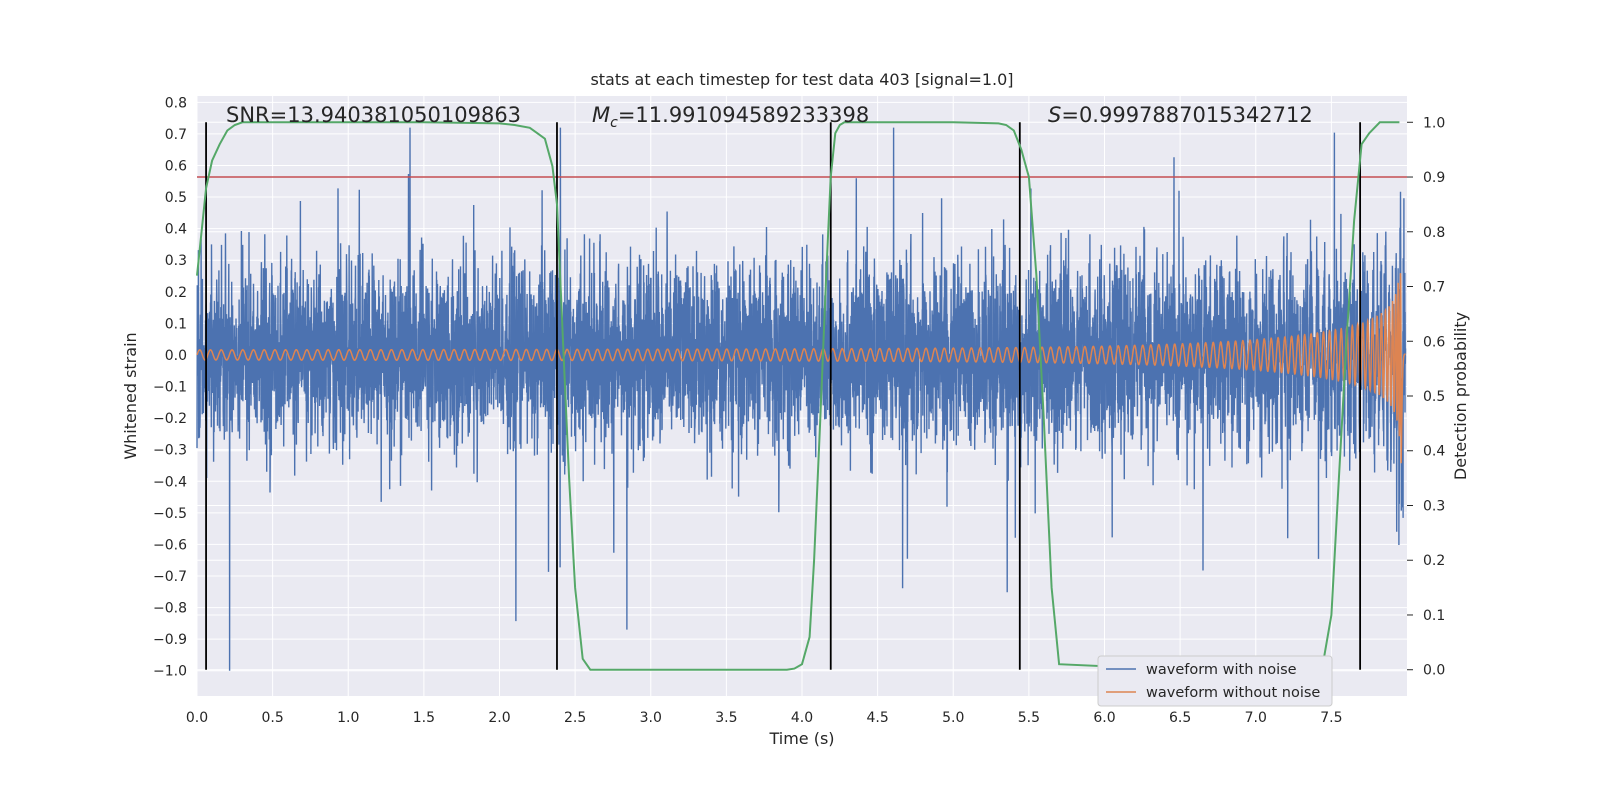 This screenshot has width=1600, height=800. What do you see at coordinates (176, 293) in the screenshot?
I see `y-tick-label: 0.2` at bounding box center [176, 293].